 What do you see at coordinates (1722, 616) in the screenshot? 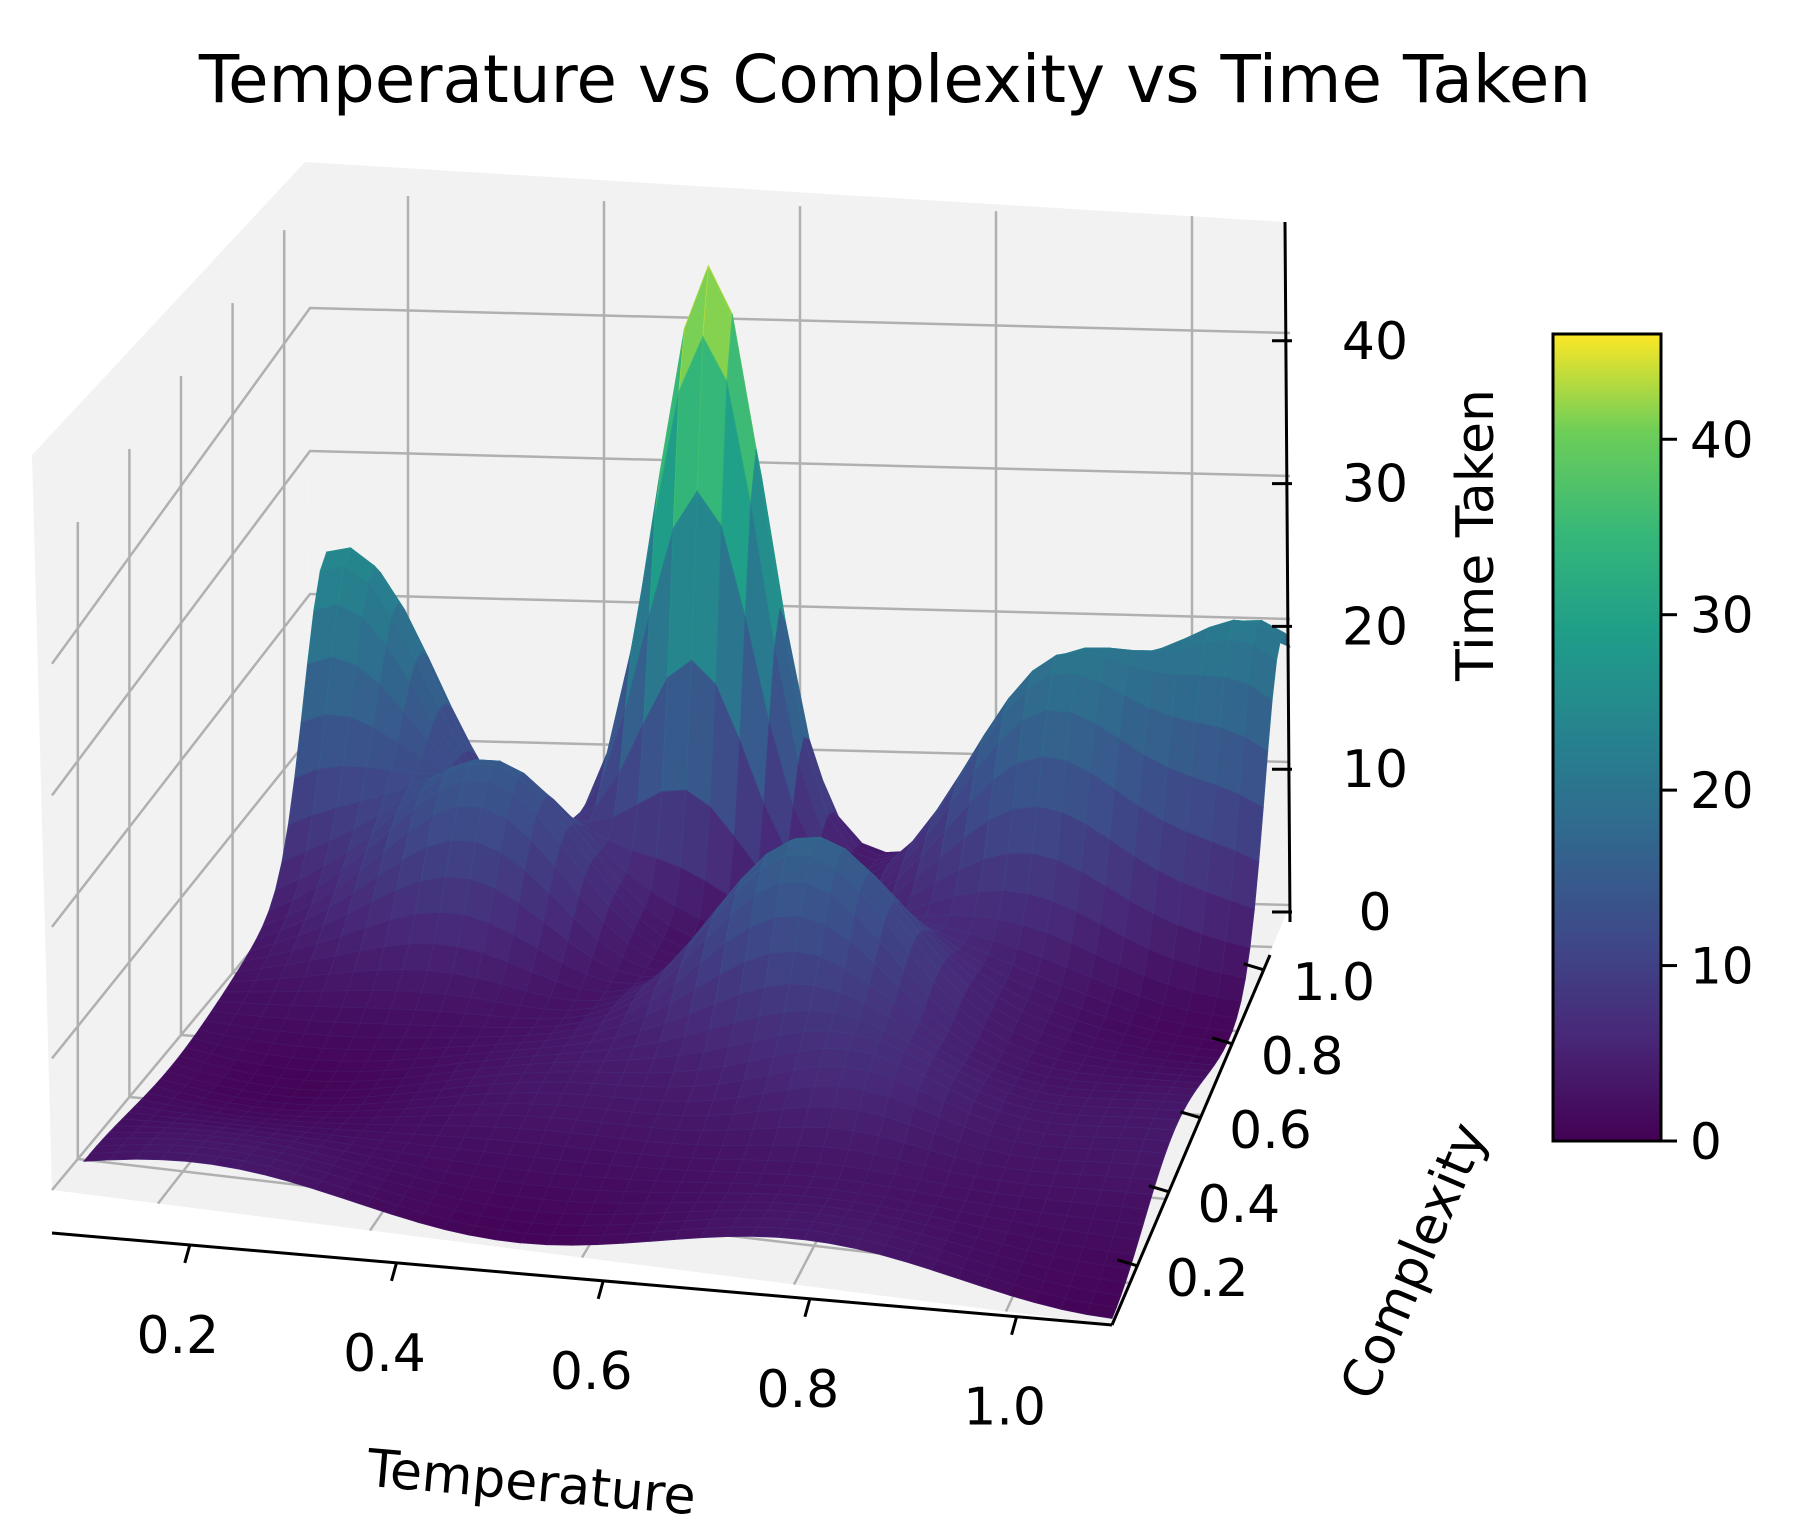
I see `colorbar-tick-label: 30` at bounding box center [1722, 616].